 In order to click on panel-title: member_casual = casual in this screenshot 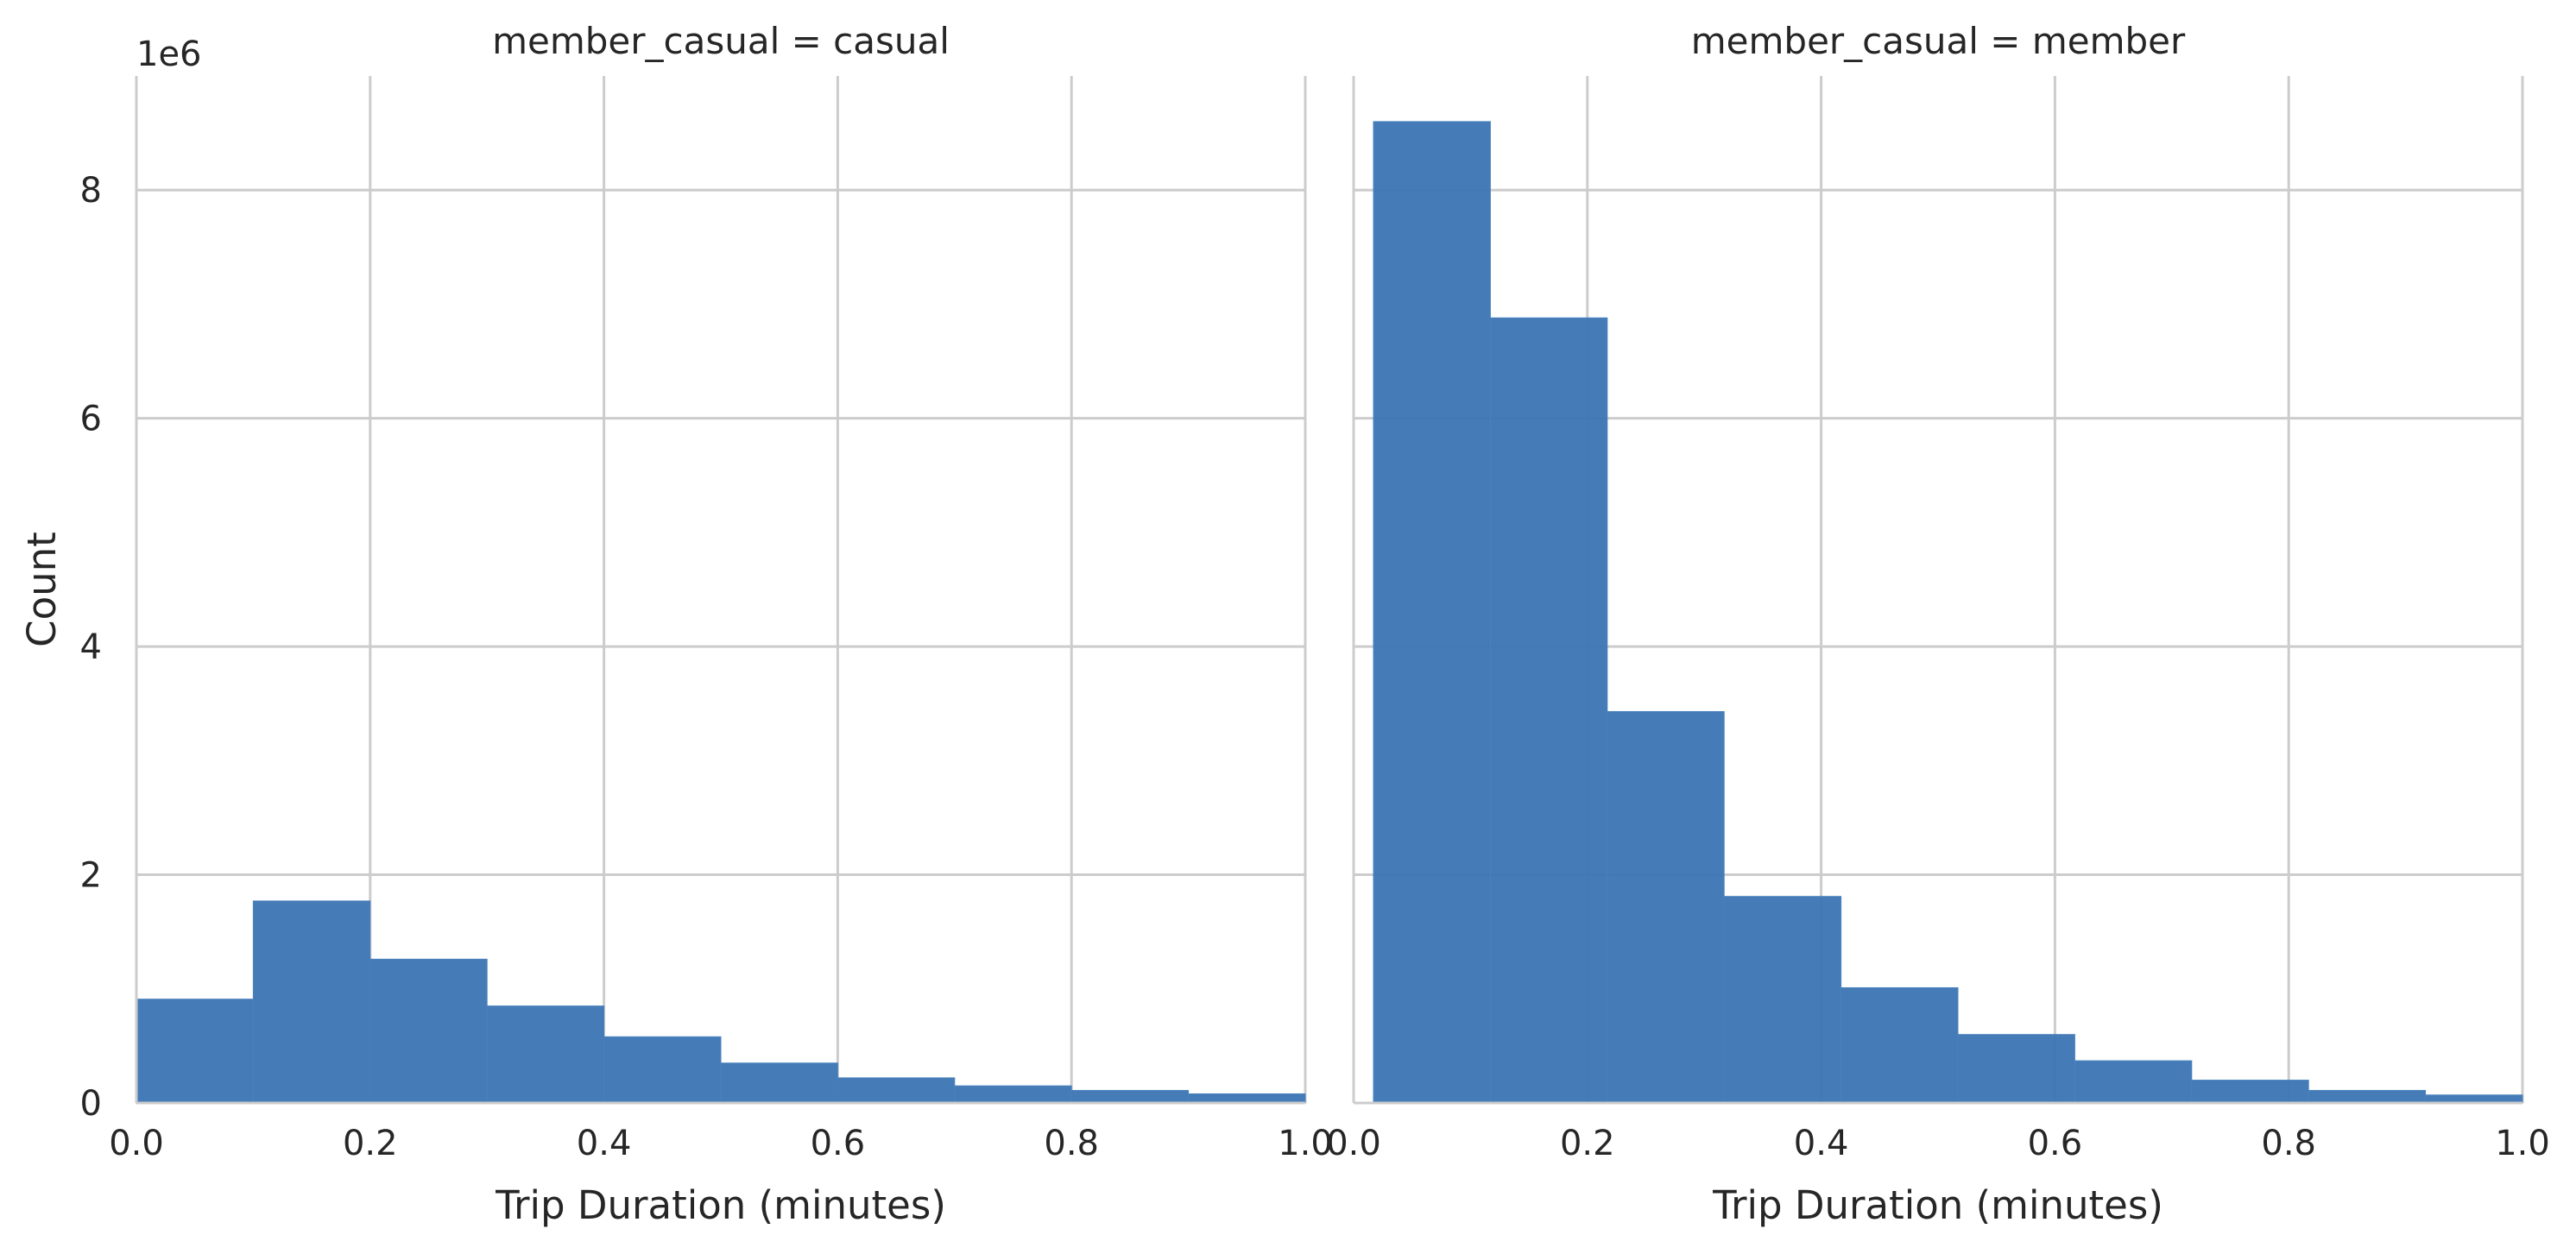, I will do `click(721, 41)`.